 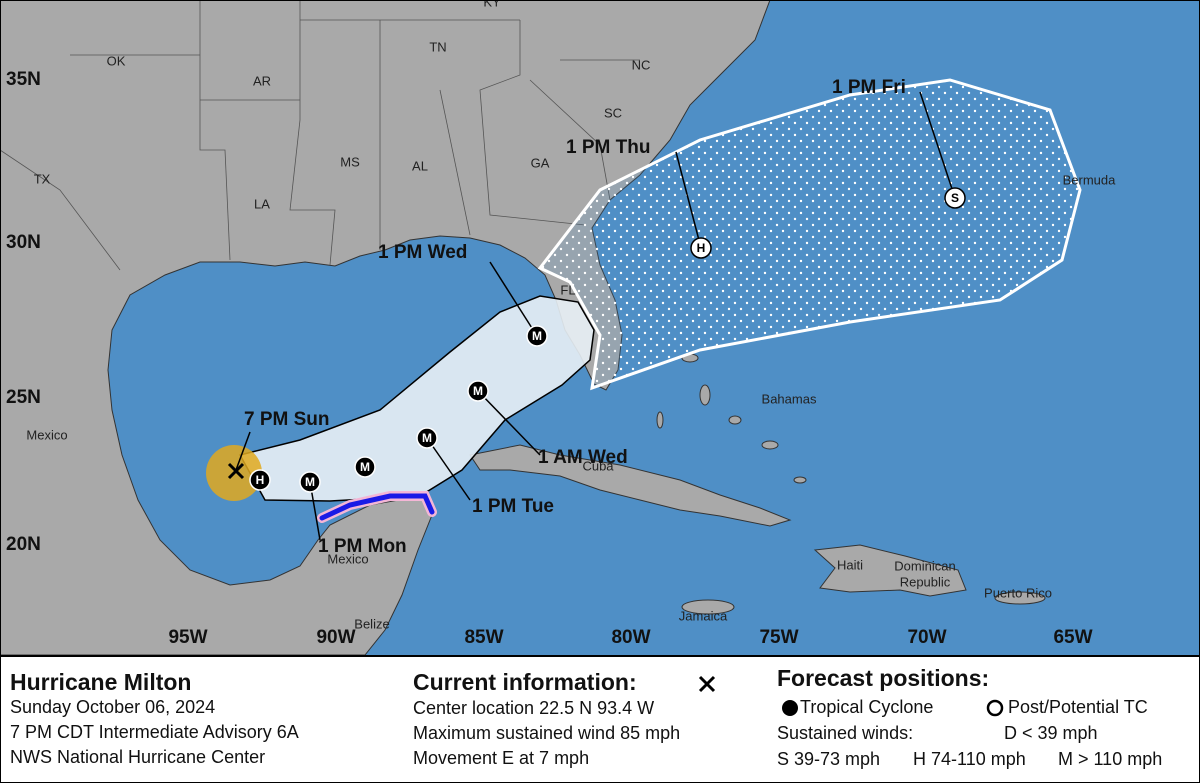 I want to click on place-label: MS, so click(x=350, y=161).